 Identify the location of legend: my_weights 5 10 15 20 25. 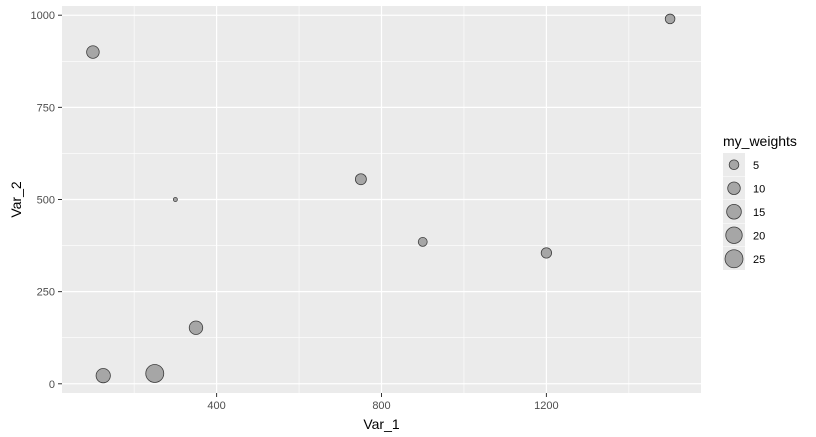
(760, 201).